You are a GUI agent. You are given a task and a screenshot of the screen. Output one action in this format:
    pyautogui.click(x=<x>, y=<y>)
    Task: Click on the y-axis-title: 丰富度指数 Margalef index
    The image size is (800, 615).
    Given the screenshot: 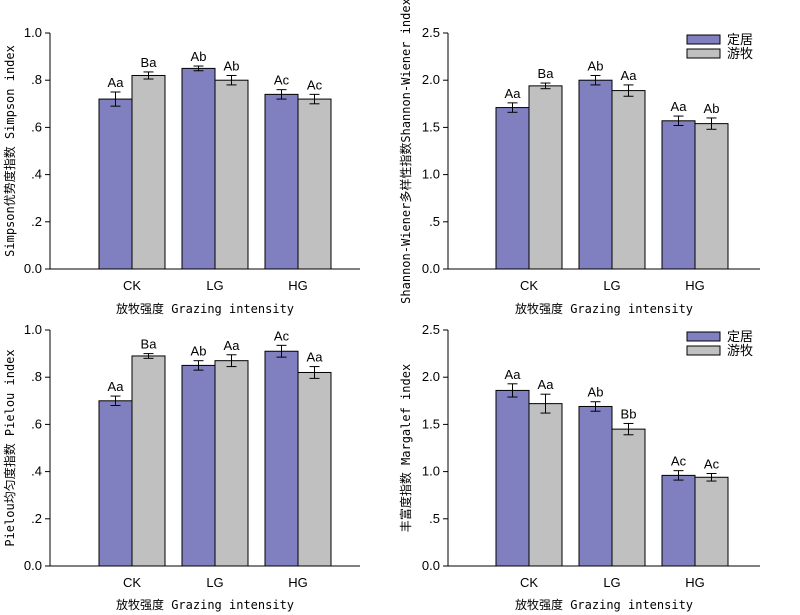 What is the action you would take?
    pyautogui.click(x=405, y=448)
    